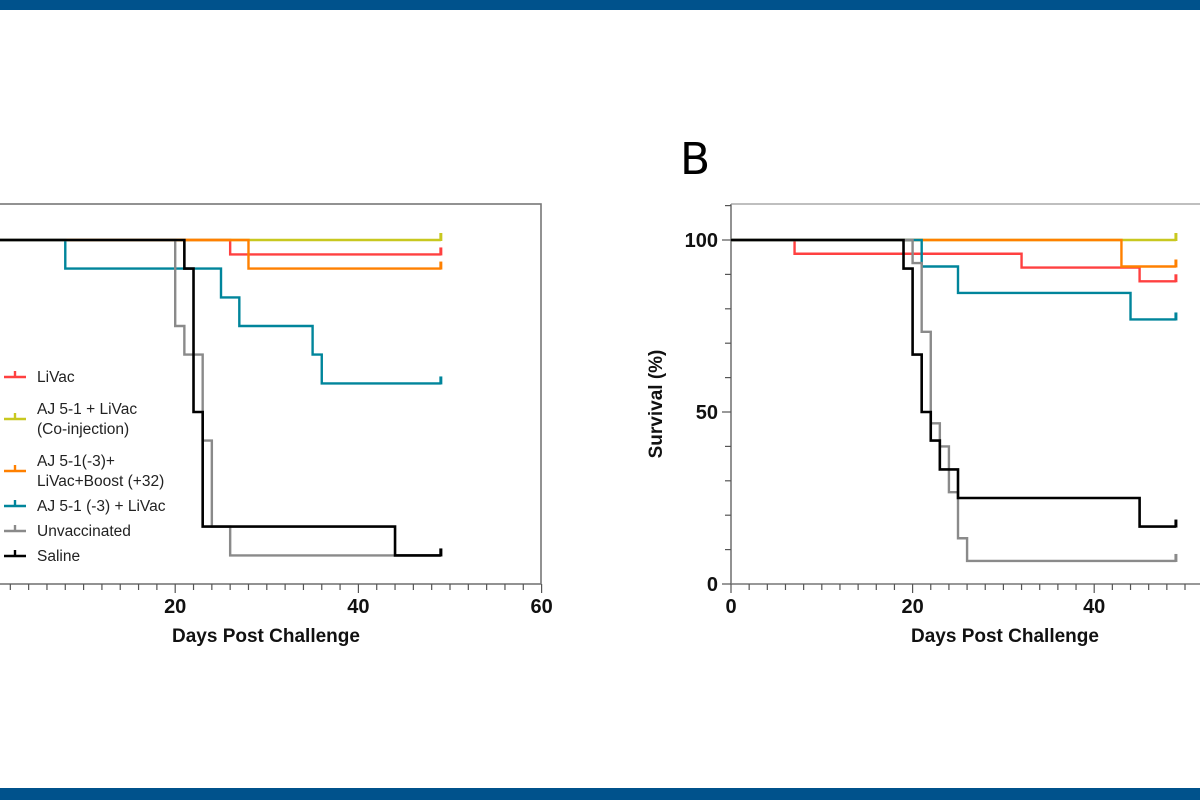 This screenshot has width=1200, height=800. I want to click on legend-label: LiVac+Boost (+32), so click(100, 481).